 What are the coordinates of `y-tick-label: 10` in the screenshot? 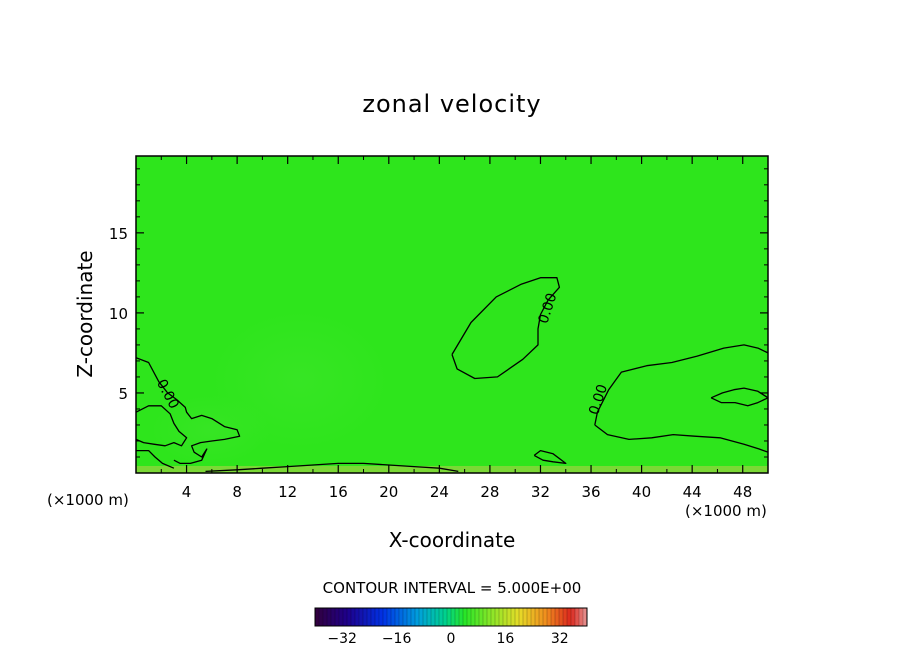 It's located at (118, 314).